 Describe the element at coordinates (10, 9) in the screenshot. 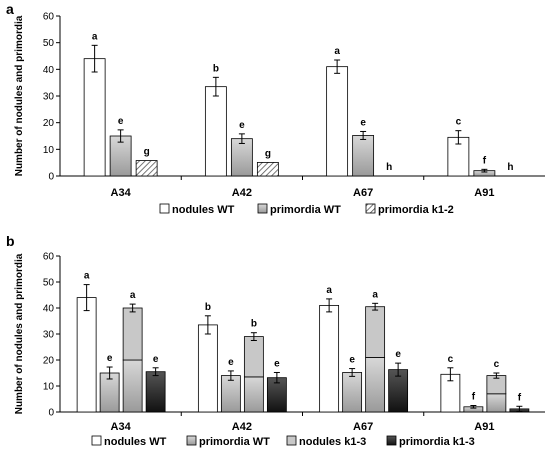

I see `panel-label: a` at that location.